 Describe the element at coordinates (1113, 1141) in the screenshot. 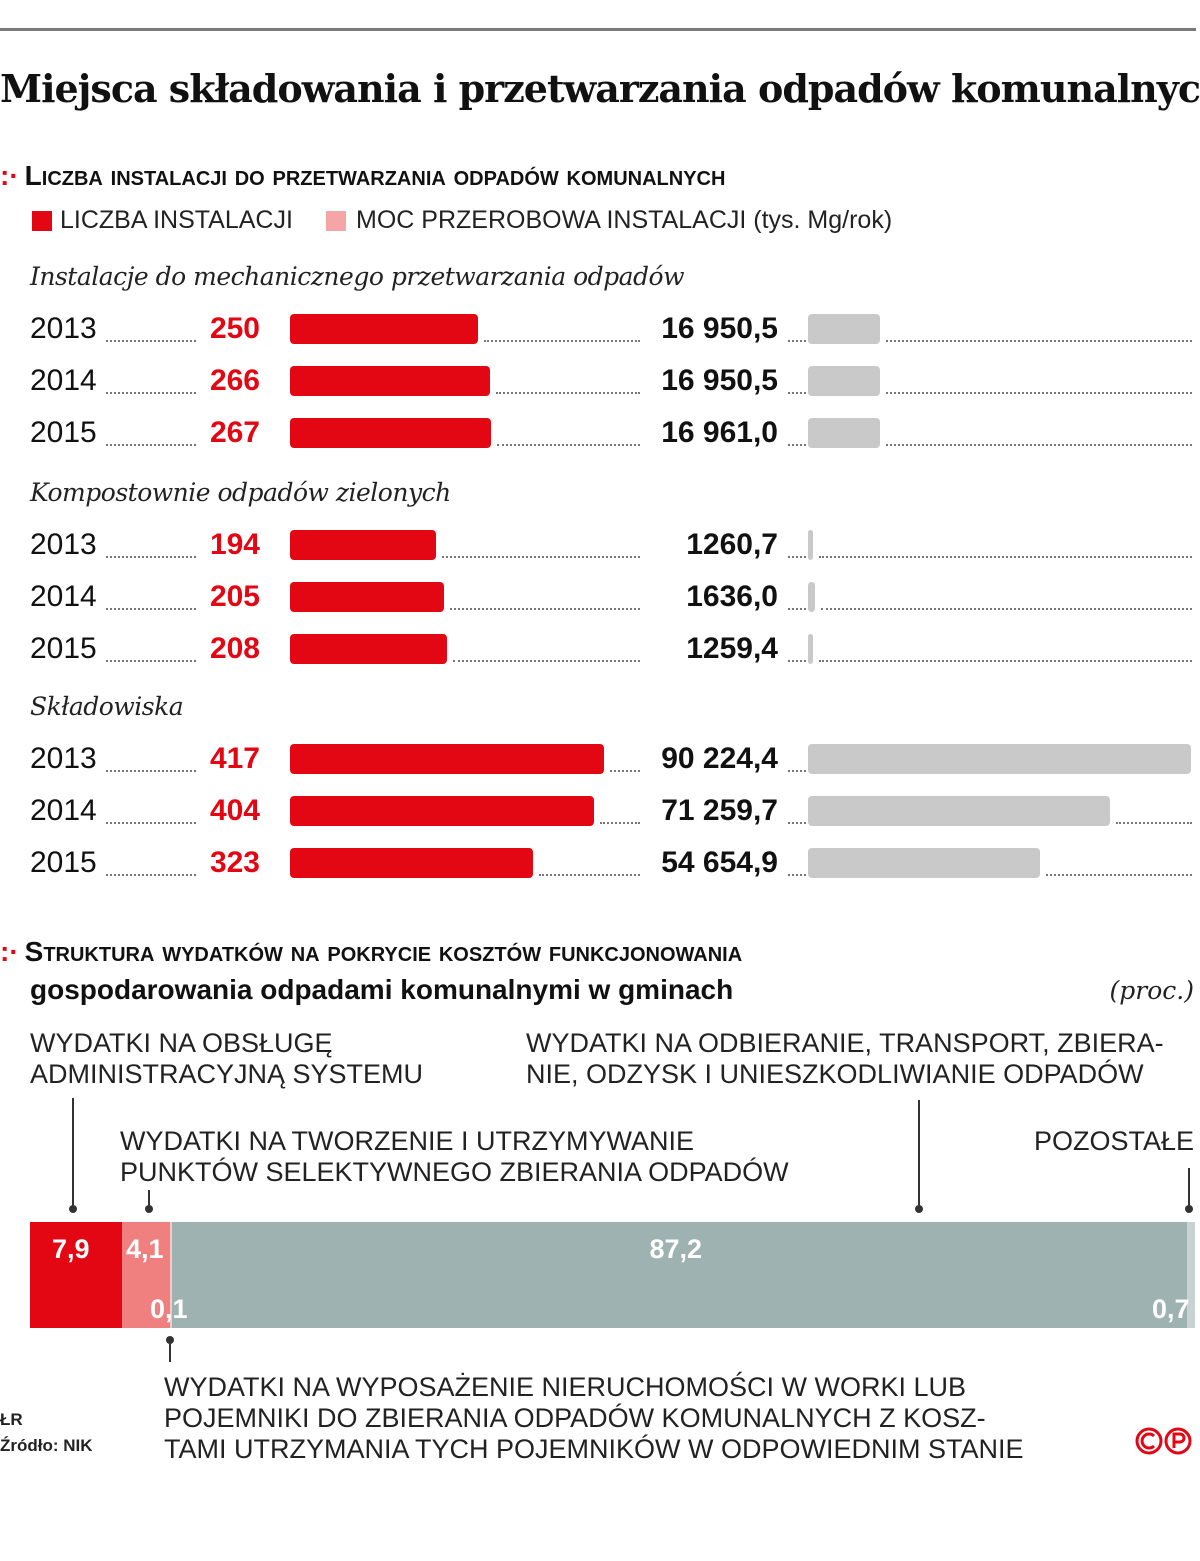

I see `caption-other: POZOSTAŁE` at that location.